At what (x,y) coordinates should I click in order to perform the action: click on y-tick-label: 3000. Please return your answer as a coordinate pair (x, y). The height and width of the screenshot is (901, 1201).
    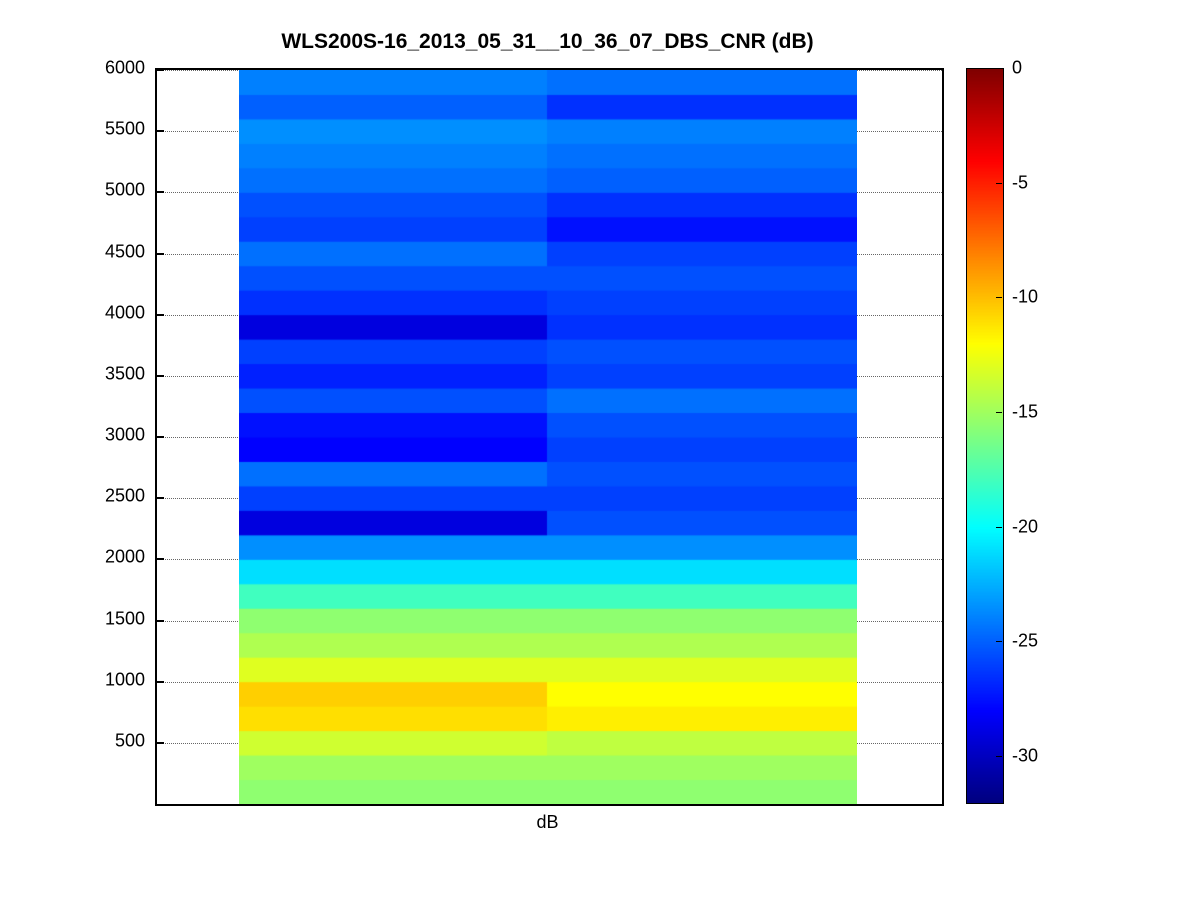
    Looking at the image, I should click on (124, 434).